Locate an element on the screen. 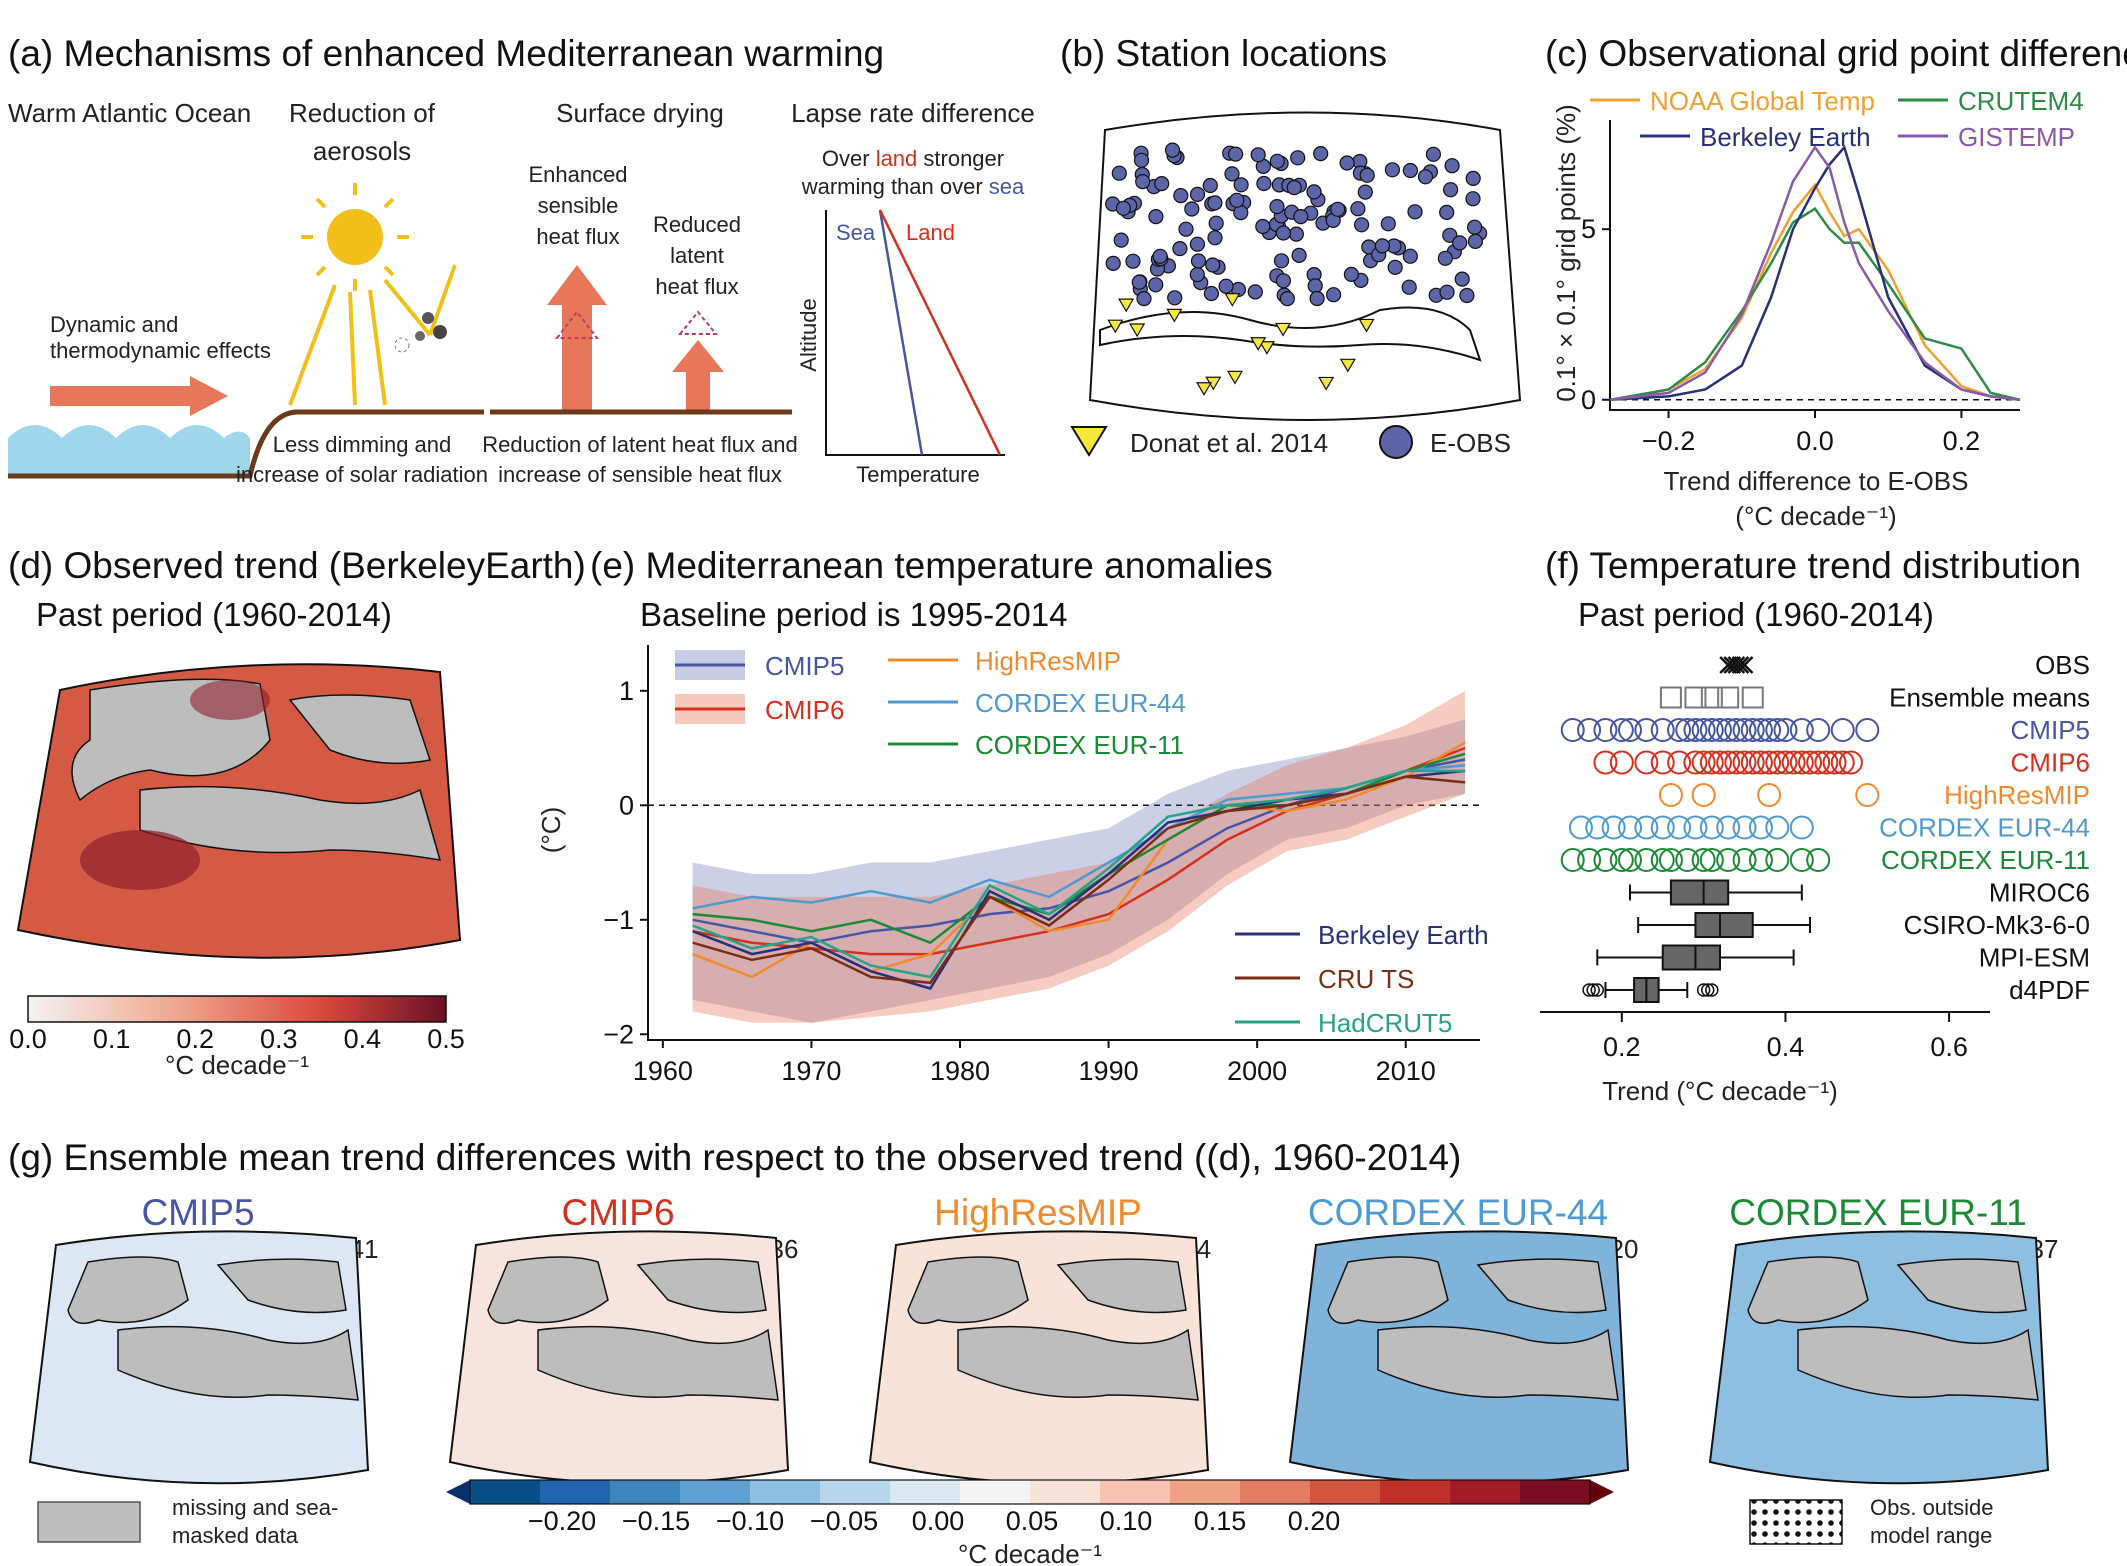  c-xtick-label: −0.2 is located at coordinates (1668, 441).